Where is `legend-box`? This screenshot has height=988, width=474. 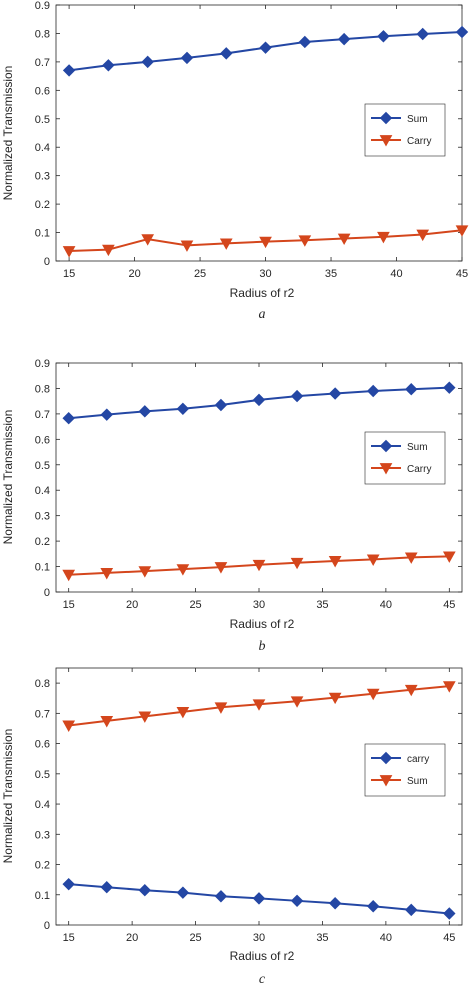 legend-box is located at coordinates (405, 458).